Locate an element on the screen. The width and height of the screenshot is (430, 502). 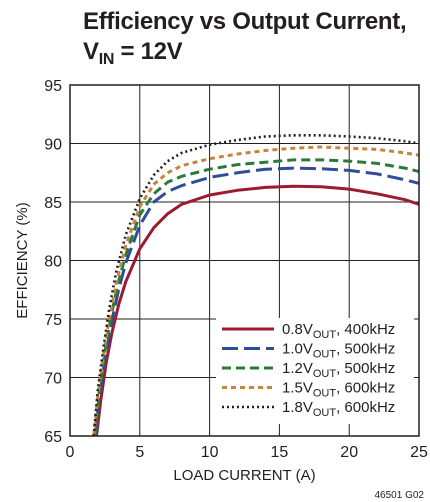
legend-label-4: 1.5VOUT, 600kHz is located at coordinates (338, 390).